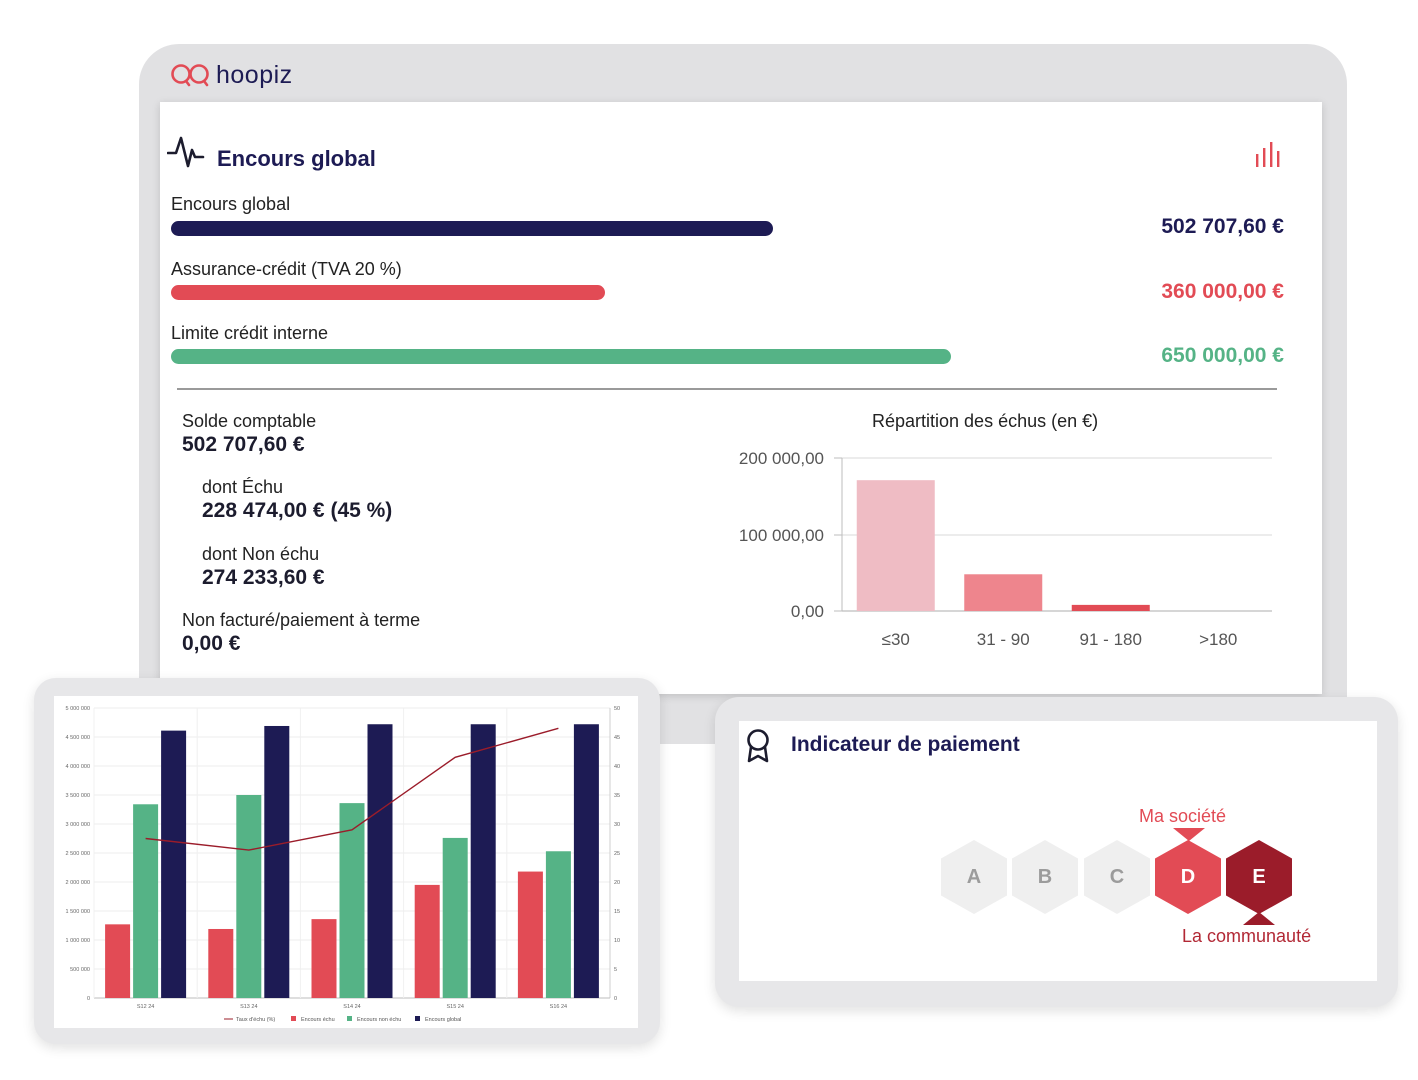  I want to click on echus-x-tick: 91 - 180, so click(1111, 639).